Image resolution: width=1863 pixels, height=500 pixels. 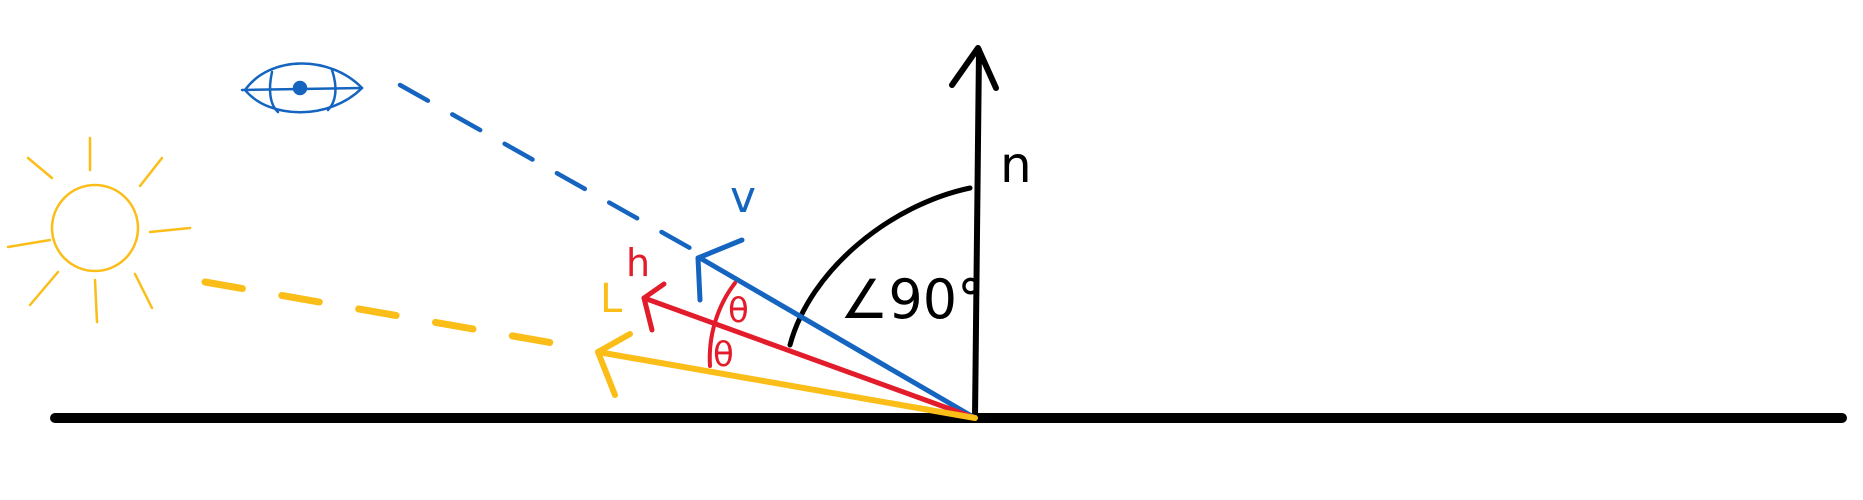 I want to click on view-ray-dashed, so click(x=545, y=166).